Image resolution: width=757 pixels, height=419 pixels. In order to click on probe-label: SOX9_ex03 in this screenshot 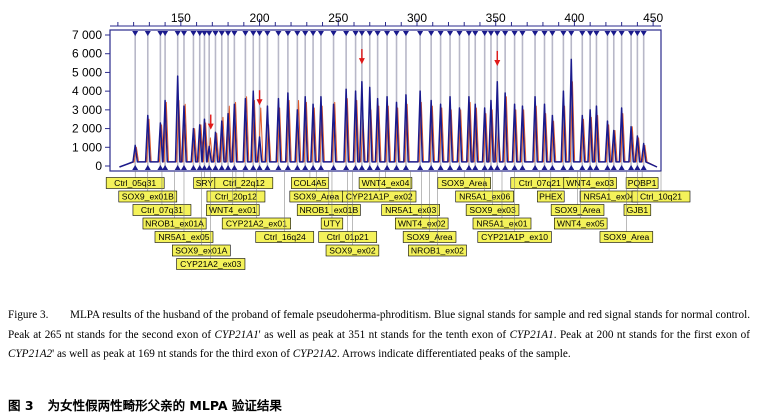, I will do `click(492, 210)`.